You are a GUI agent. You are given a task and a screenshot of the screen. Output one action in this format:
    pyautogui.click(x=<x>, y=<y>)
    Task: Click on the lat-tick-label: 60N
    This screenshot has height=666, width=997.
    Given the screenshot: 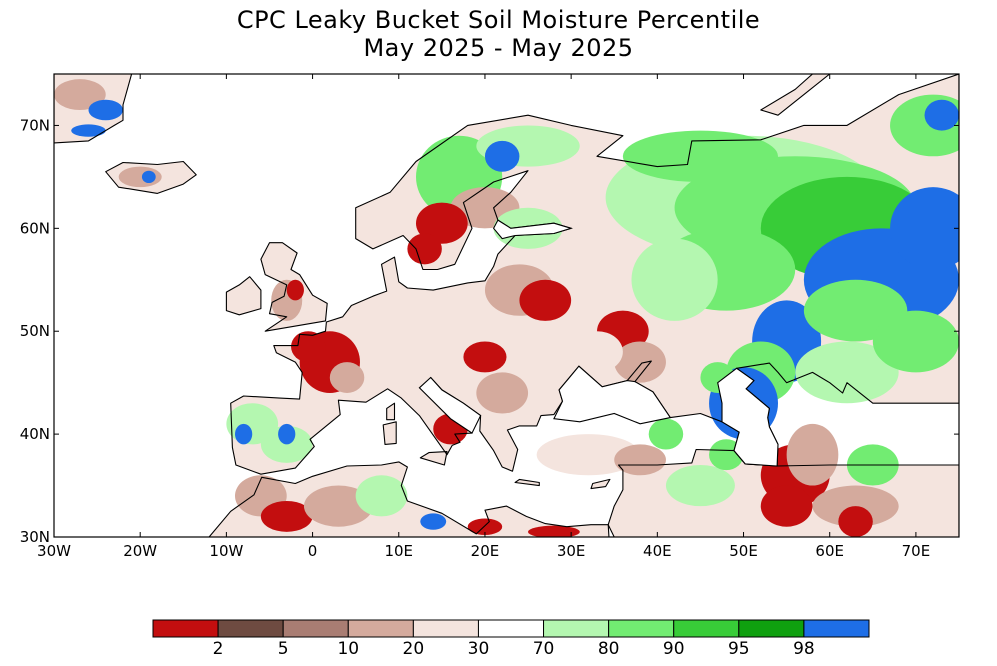 What is the action you would take?
    pyautogui.click(x=35, y=228)
    